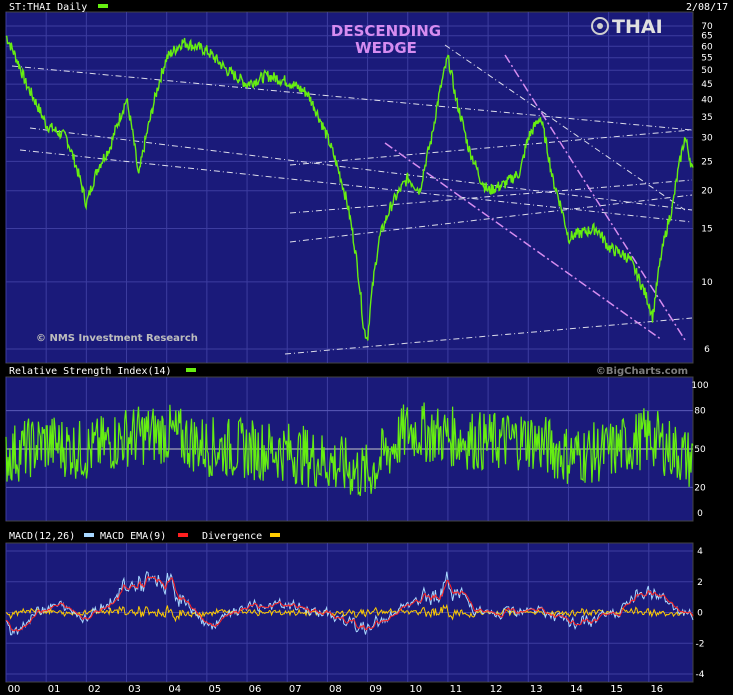  Describe the element at coordinates (700, 644) in the screenshot. I see `macd-tick-label: -2` at that location.